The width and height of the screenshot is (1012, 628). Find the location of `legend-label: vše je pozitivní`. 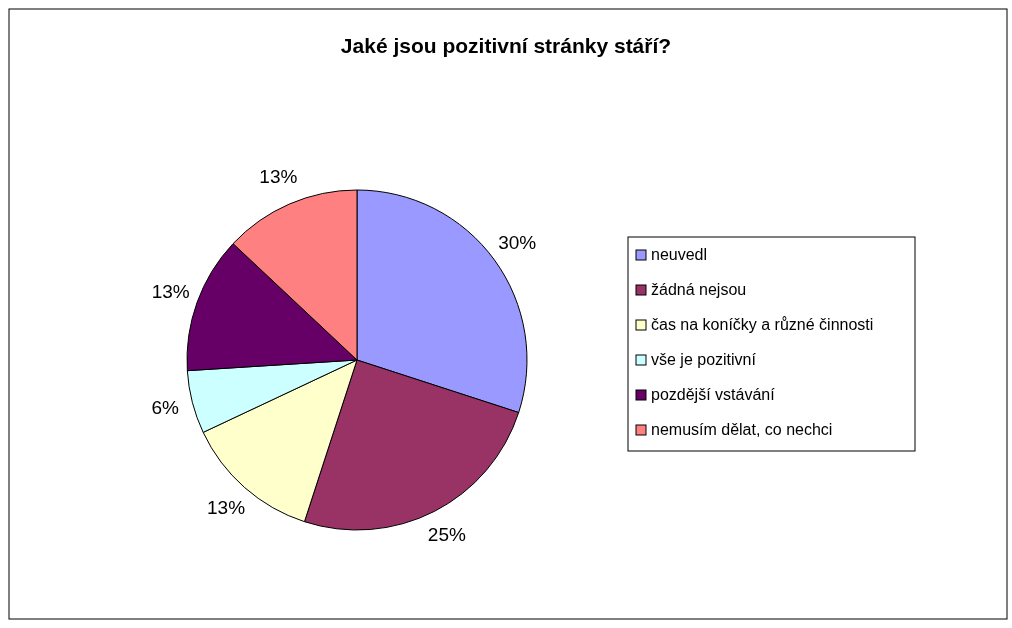

legend-label: vše je pozitivní is located at coordinates (704, 360).